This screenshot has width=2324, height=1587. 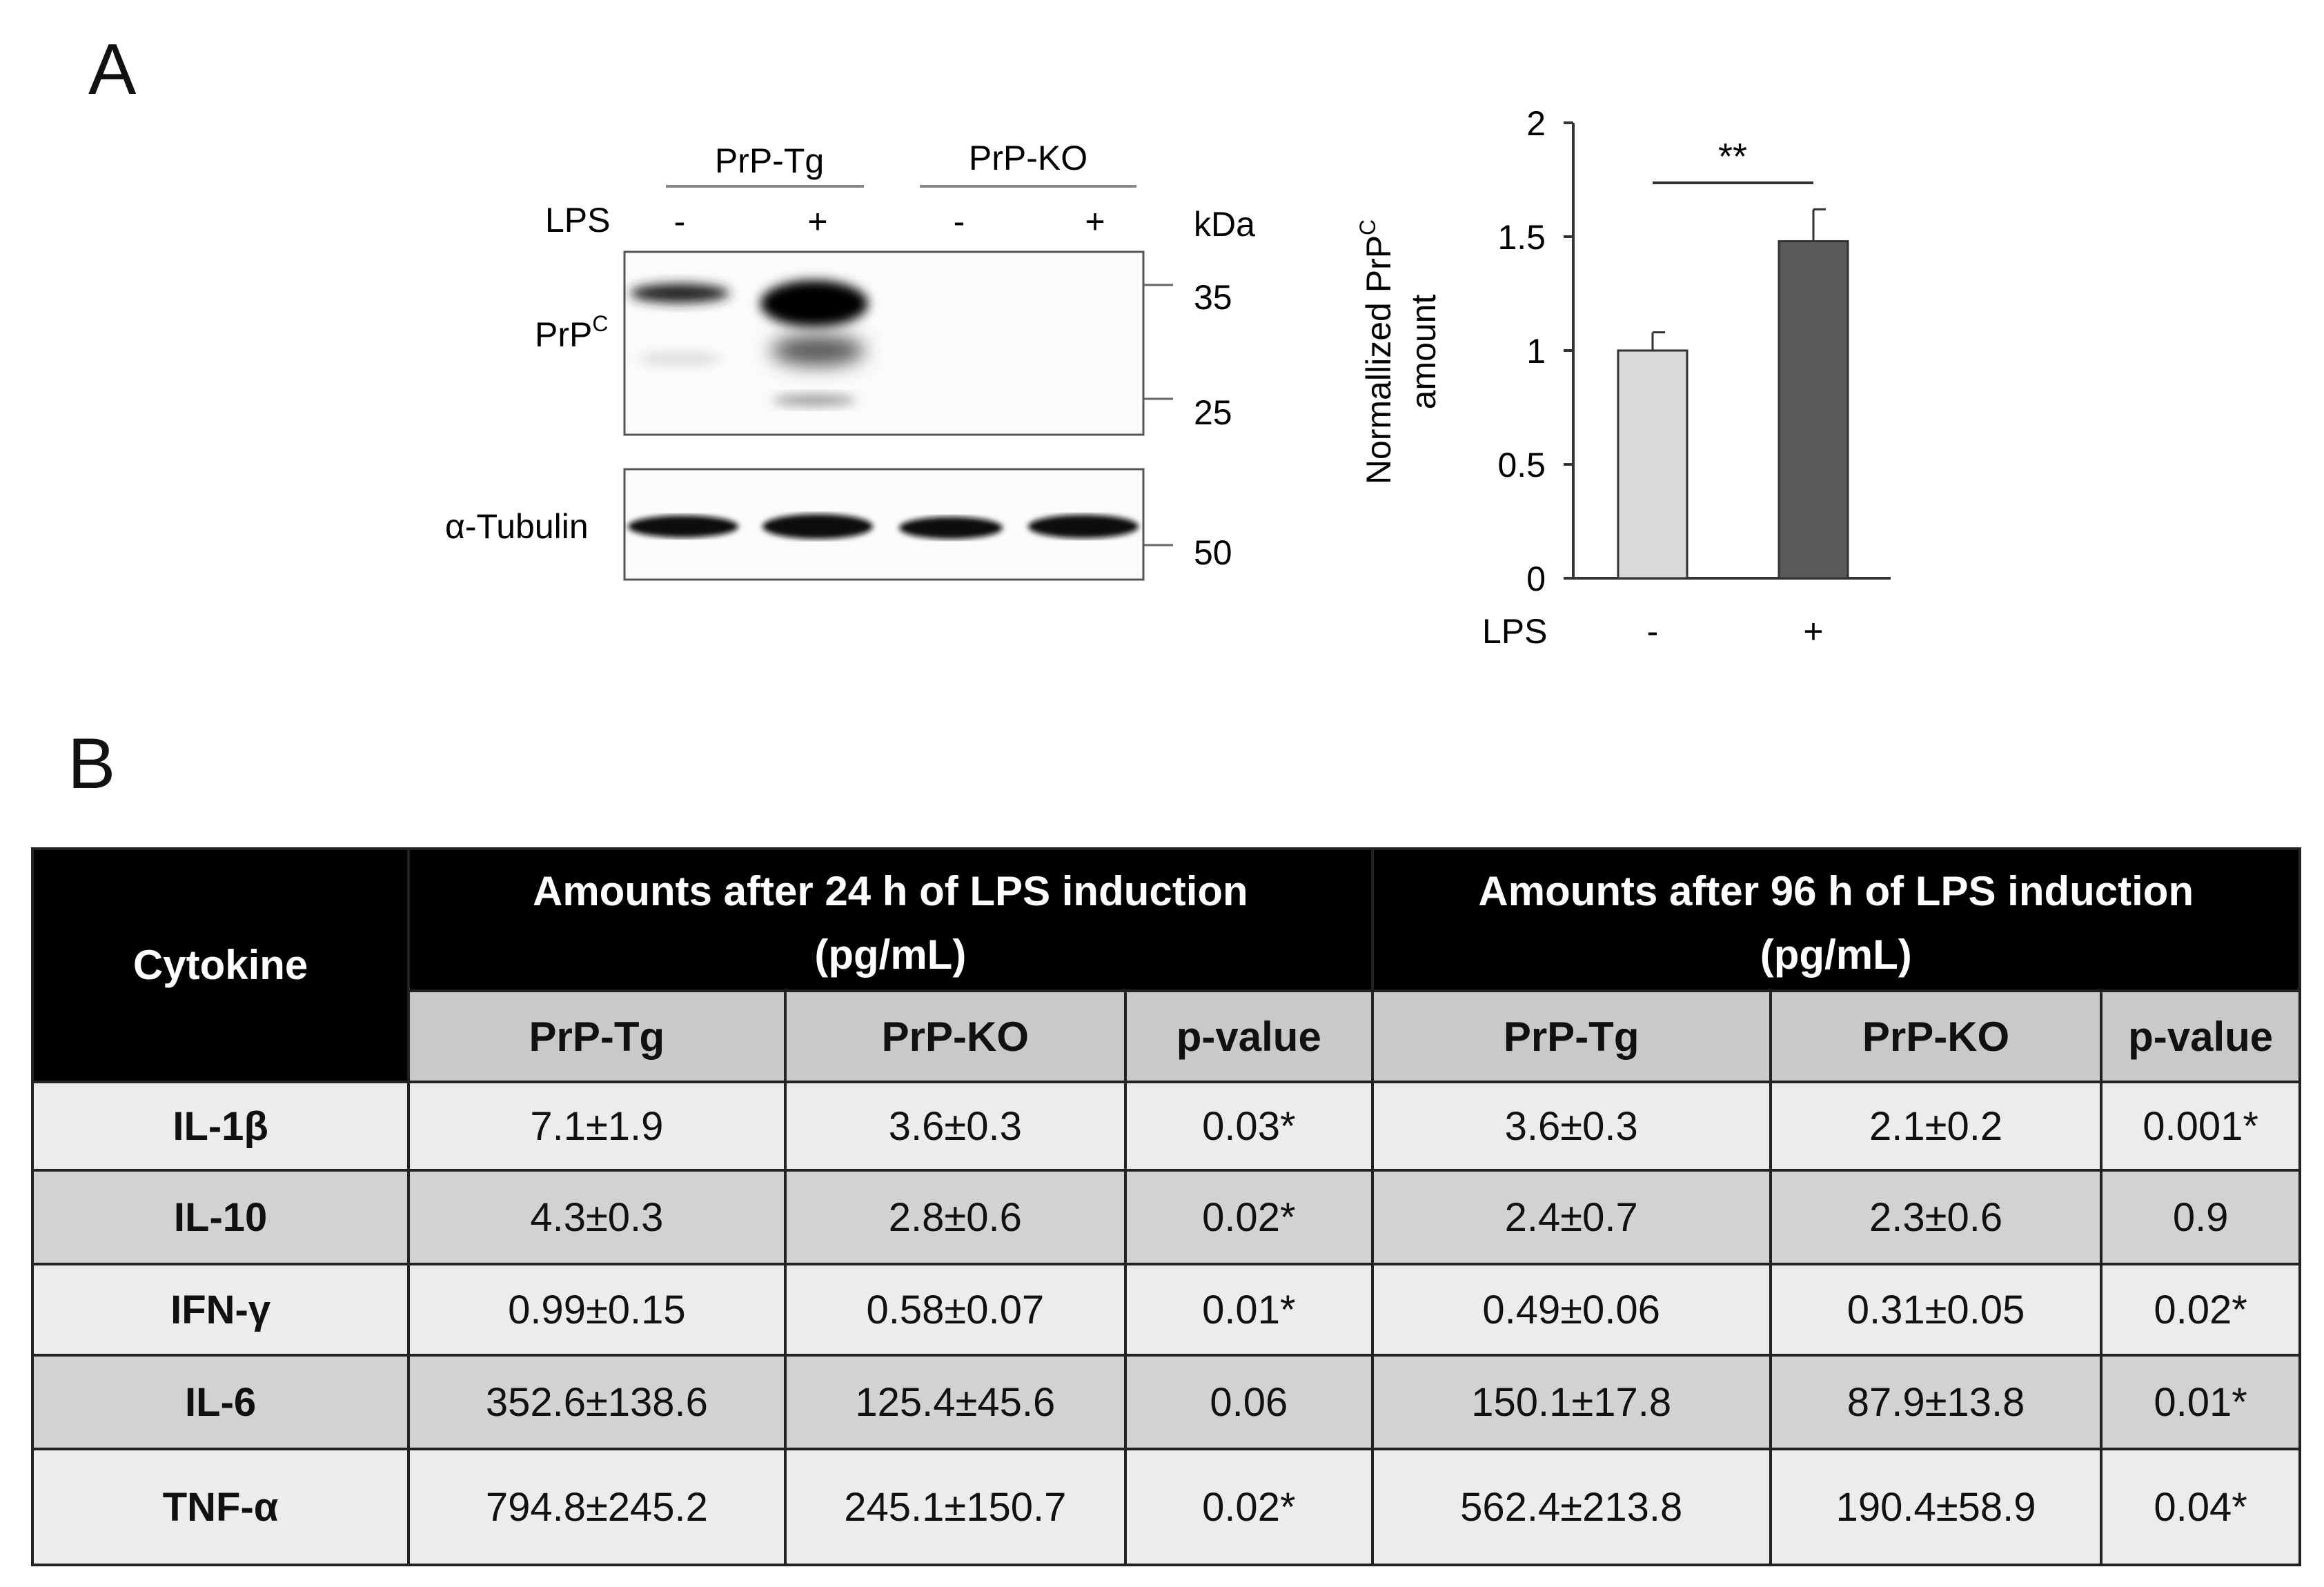 What do you see at coordinates (1813, 631) in the screenshot?
I see `x-tick-label: +` at bounding box center [1813, 631].